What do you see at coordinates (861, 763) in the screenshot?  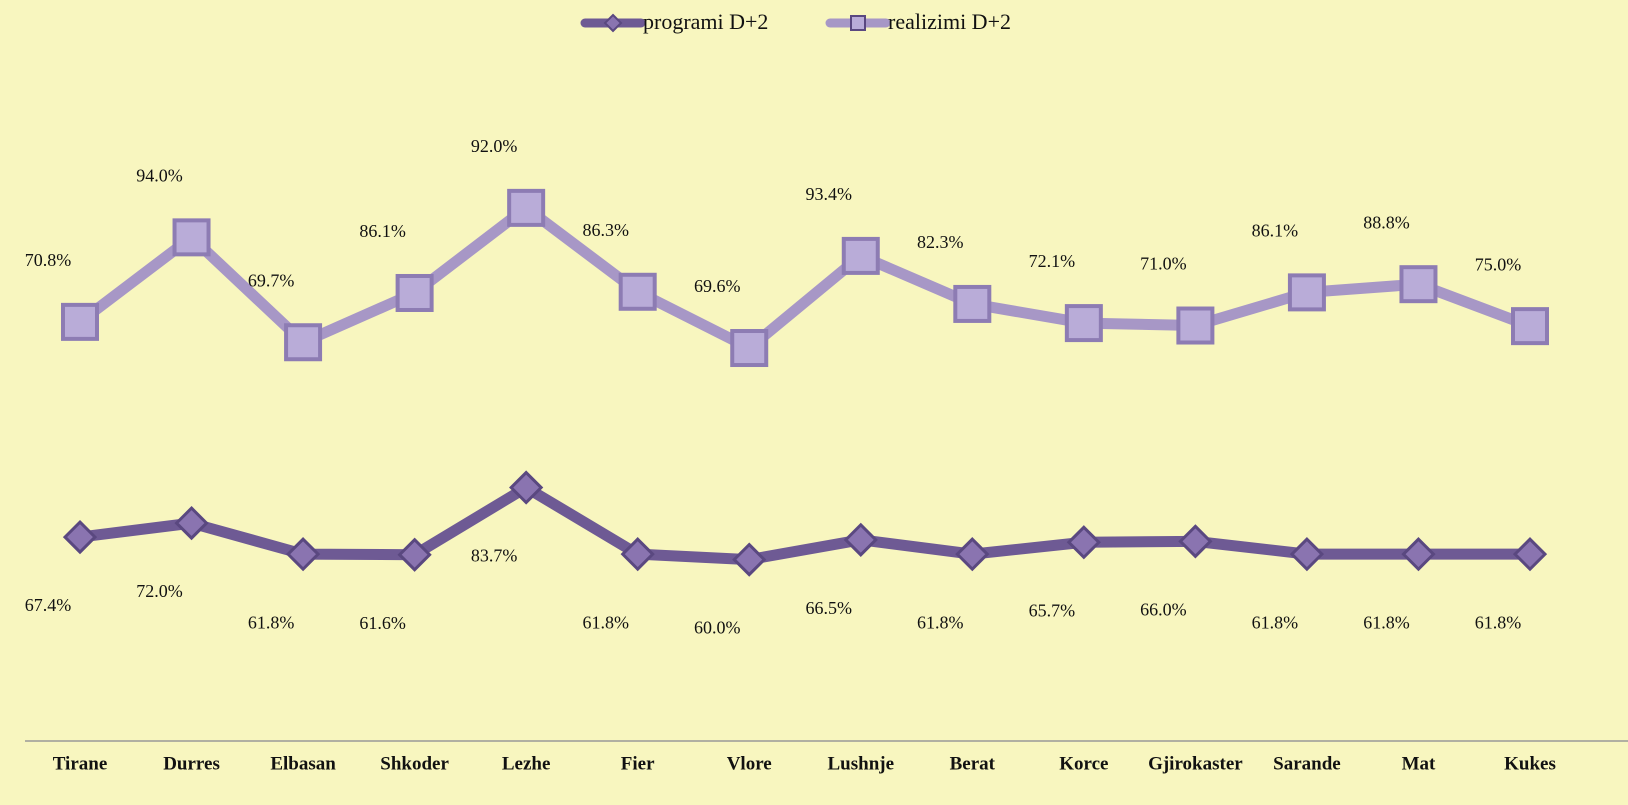 I see `x-tick-label: Lushnje` at bounding box center [861, 763].